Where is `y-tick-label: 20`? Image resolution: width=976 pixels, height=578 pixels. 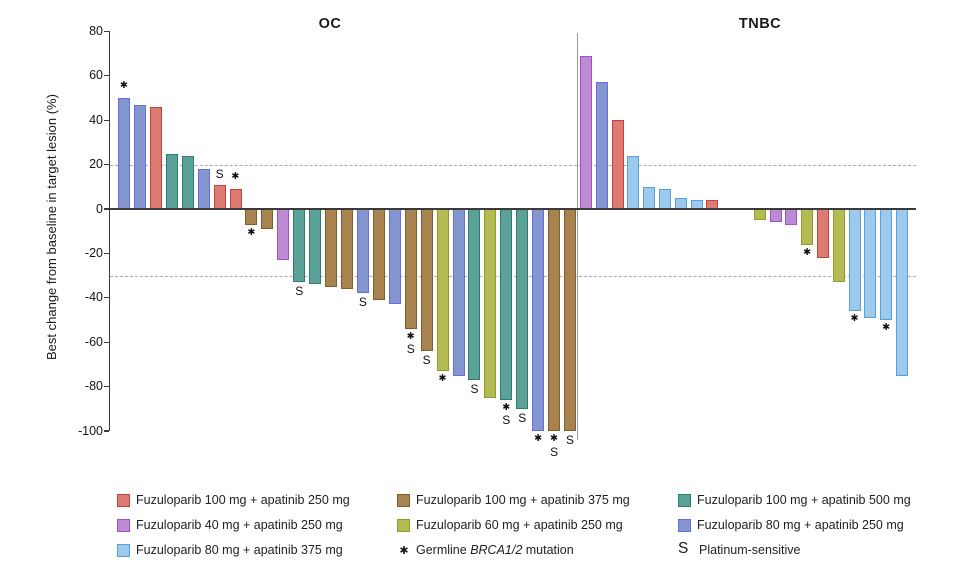
y-tick-label: 20 is located at coordinates (96, 164).